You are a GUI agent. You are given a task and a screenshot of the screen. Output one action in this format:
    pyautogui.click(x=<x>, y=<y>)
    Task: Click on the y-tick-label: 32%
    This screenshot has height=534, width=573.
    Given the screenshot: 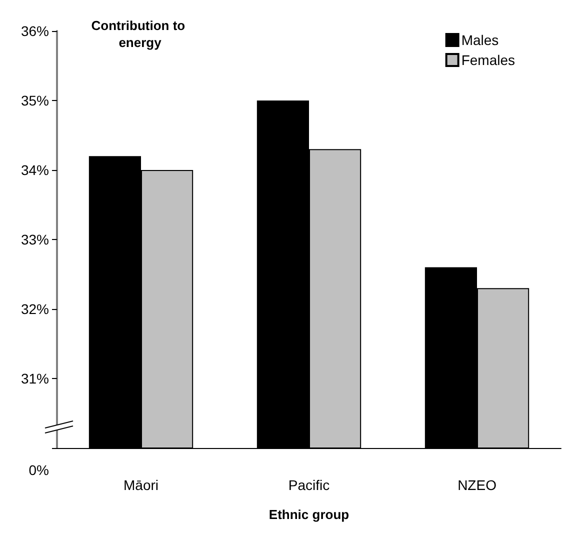 What is the action you would take?
    pyautogui.click(x=34, y=309)
    